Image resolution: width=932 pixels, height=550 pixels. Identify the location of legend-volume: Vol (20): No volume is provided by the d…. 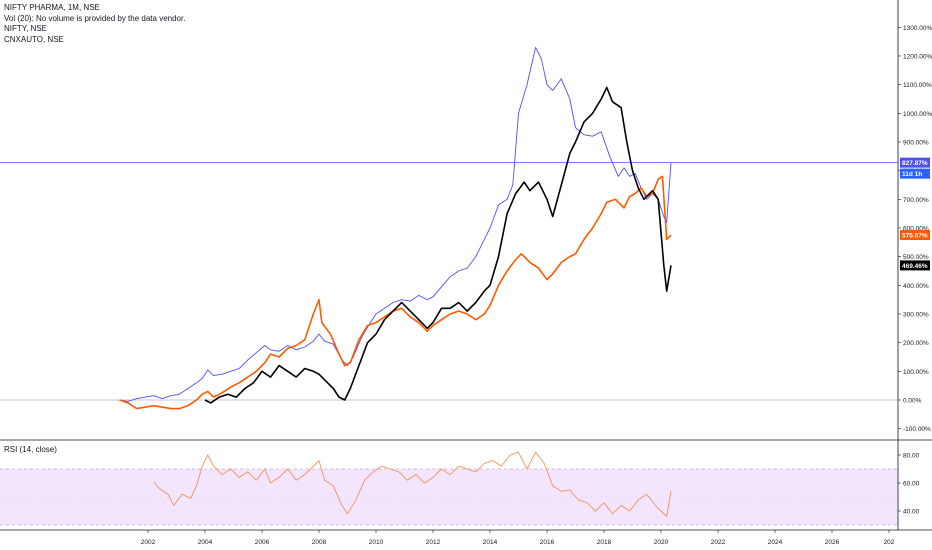
(95, 18).